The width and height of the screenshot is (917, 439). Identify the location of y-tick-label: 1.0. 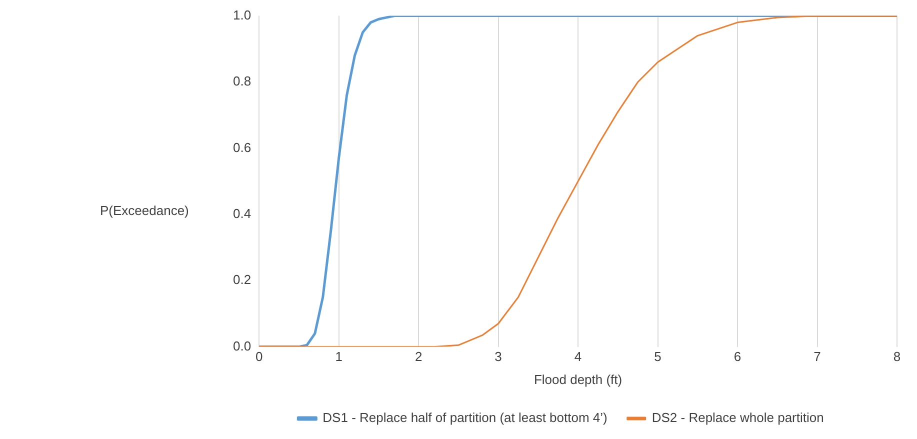
(242, 14).